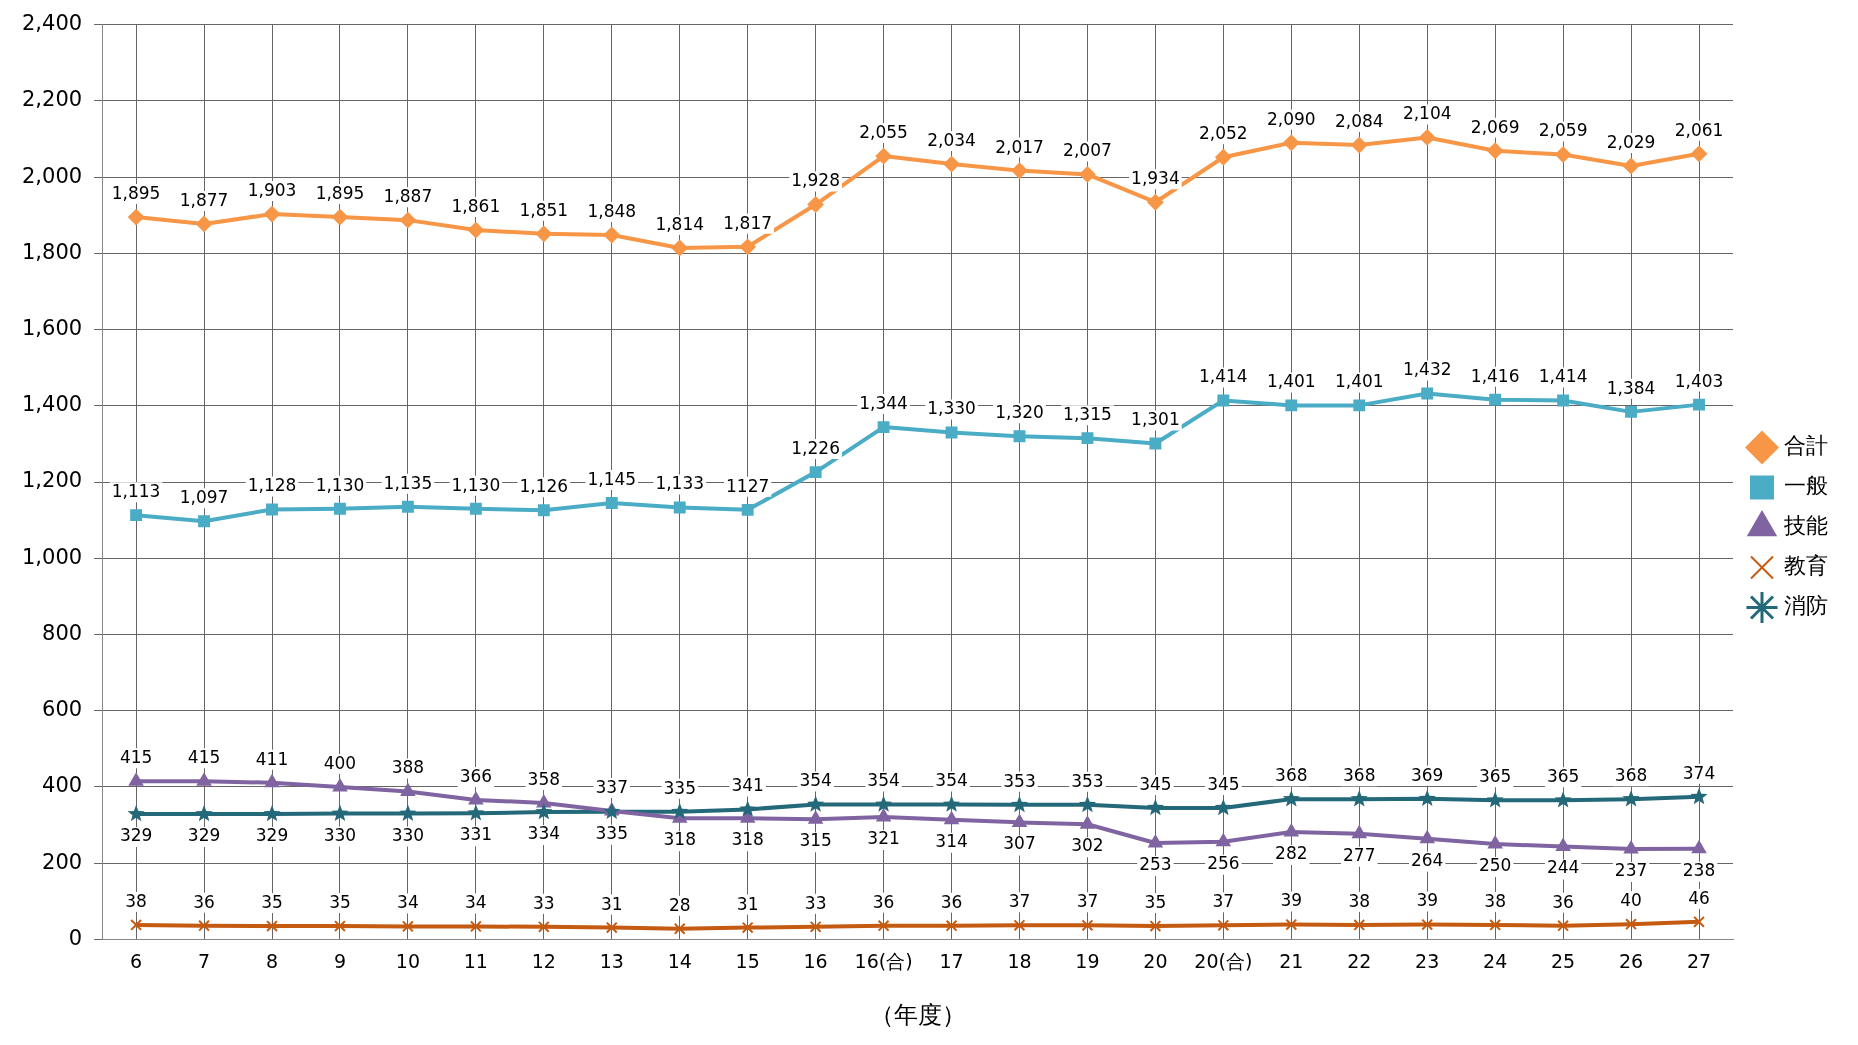 This screenshot has width=1858, height=1045. Describe the element at coordinates (748, 485) in the screenshot. I see `data-label: 1127` at that location.